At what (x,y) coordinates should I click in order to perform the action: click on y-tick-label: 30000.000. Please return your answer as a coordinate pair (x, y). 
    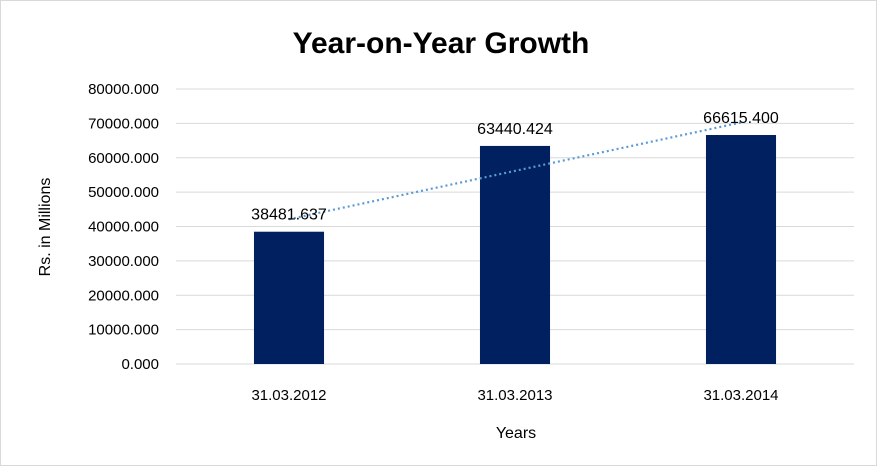
    Looking at the image, I should click on (123, 261).